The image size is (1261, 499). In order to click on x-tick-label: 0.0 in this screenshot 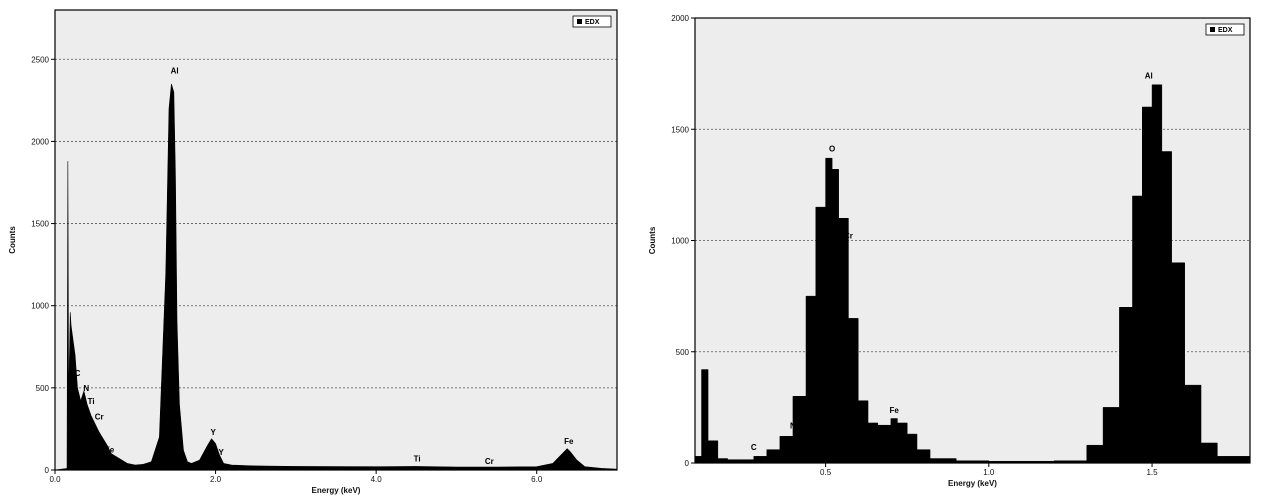, I will do `click(55, 479)`.